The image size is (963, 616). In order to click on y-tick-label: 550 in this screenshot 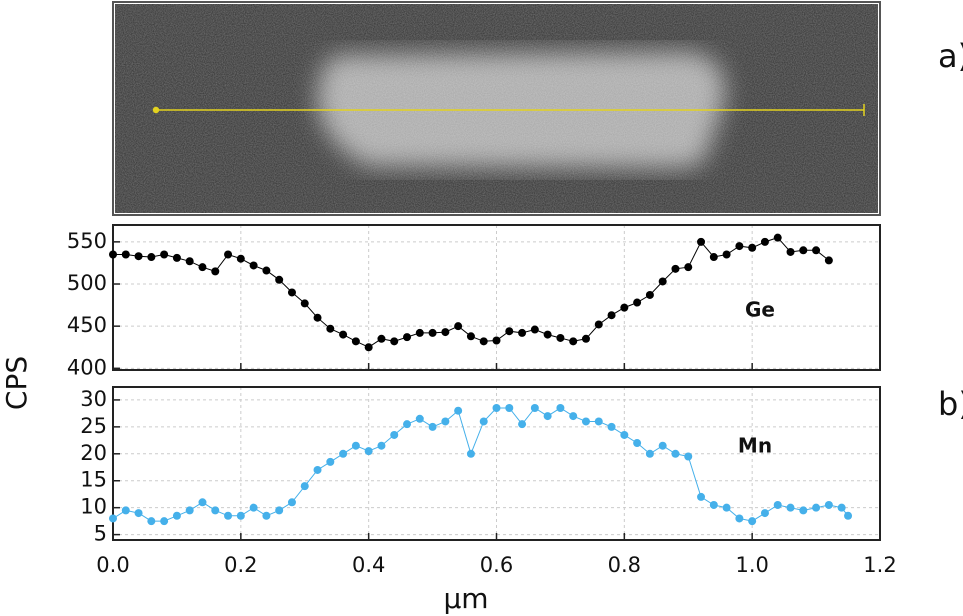, I will do `click(87, 241)`.